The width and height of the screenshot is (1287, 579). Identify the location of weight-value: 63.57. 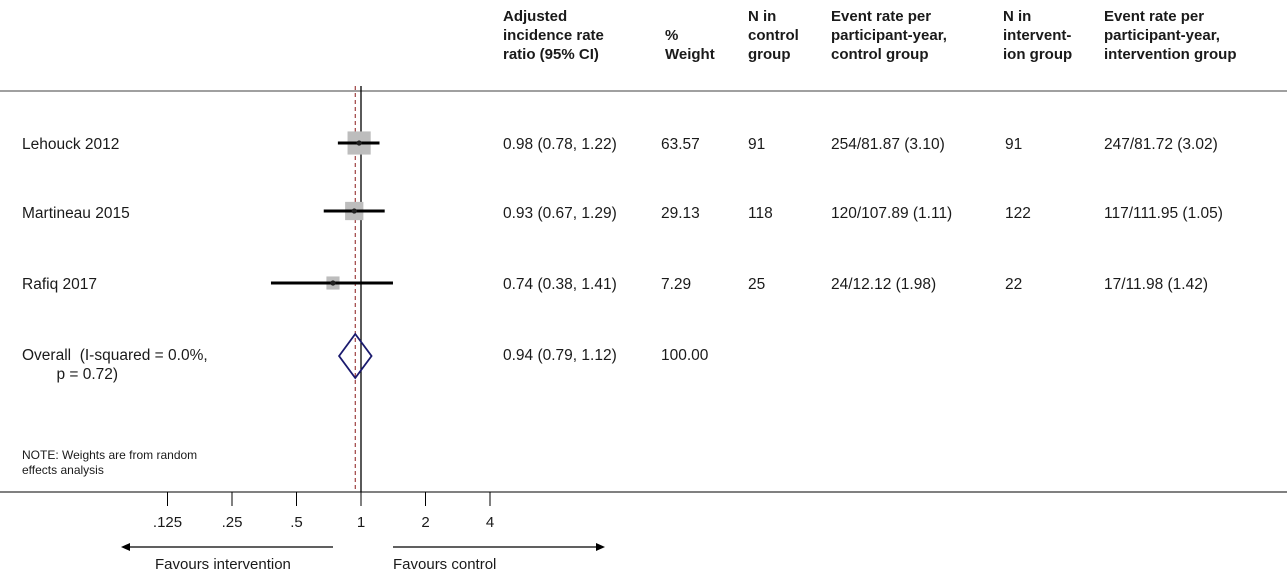
(680, 144).